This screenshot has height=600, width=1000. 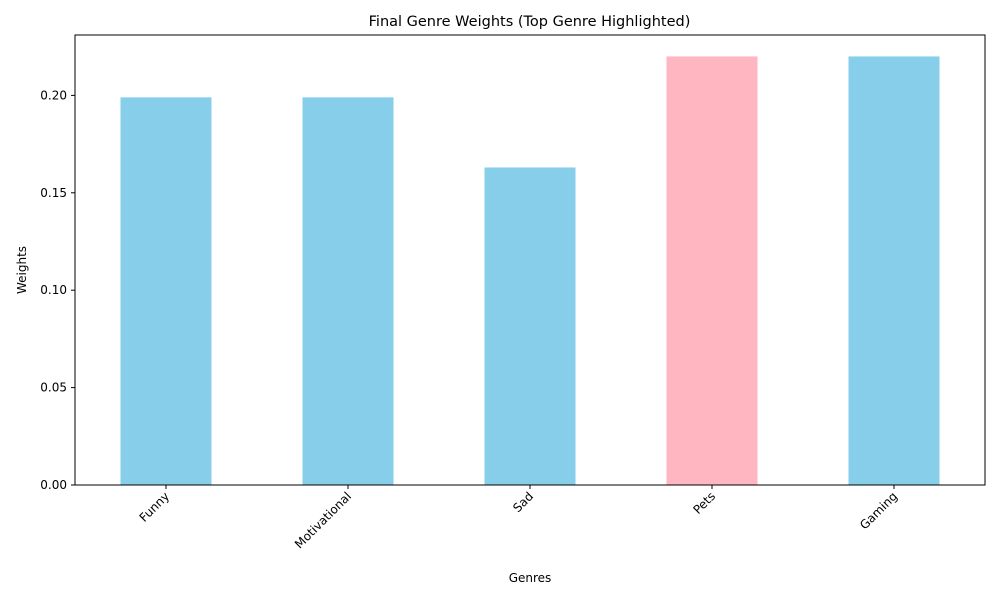 What do you see at coordinates (704, 503) in the screenshot?
I see `x-tick-label: Pets` at bounding box center [704, 503].